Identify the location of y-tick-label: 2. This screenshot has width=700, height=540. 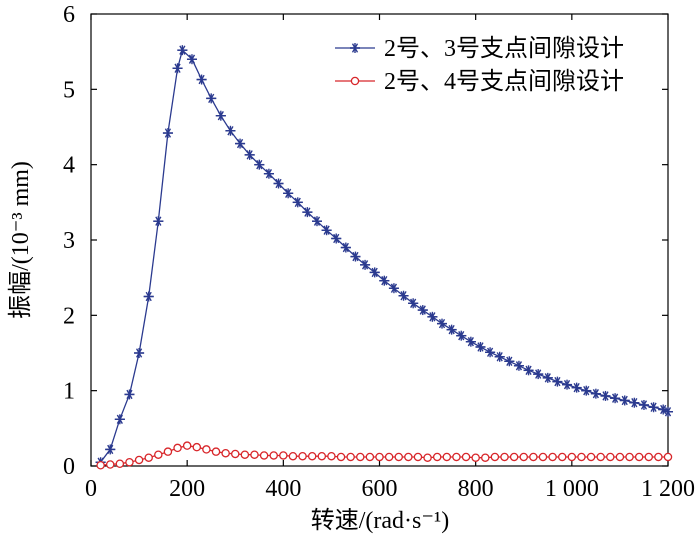
(69, 316).